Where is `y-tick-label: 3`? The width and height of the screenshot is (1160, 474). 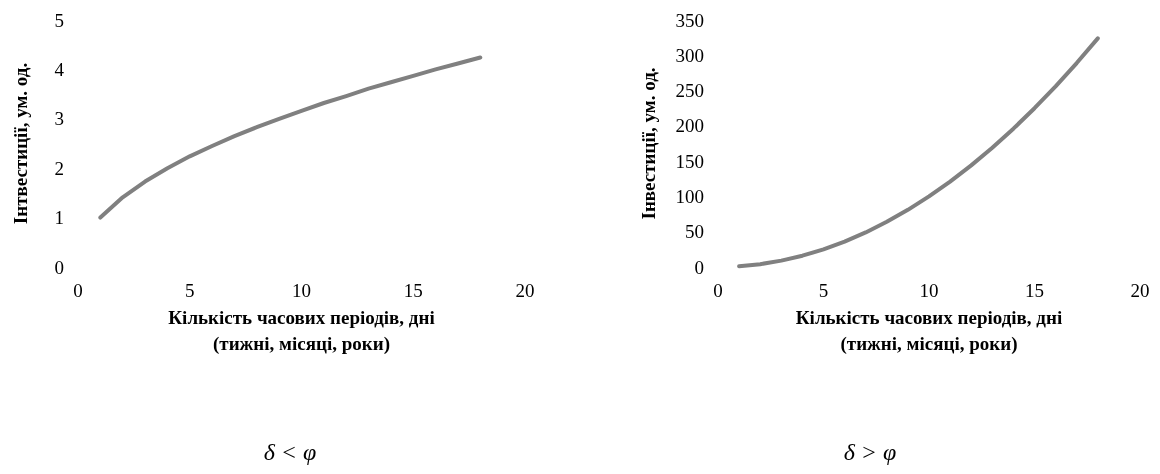 y-tick-label: 3 is located at coordinates (59, 119).